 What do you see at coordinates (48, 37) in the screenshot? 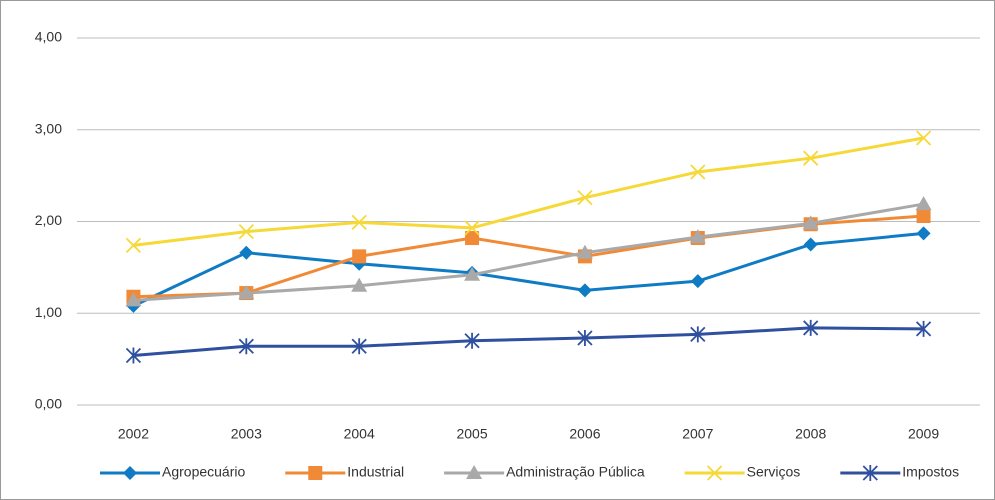
I see `y-tick-label: 4,00` at bounding box center [48, 37].